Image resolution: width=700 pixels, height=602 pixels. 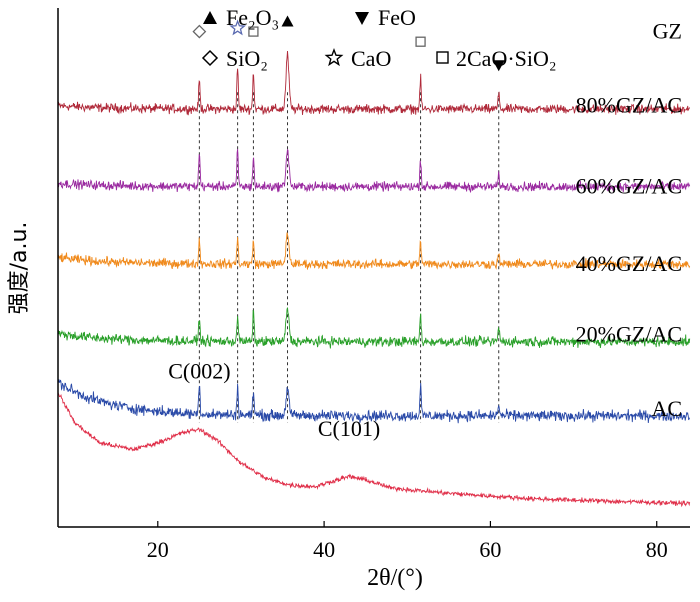 What do you see at coordinates (407, 541) in the screenshot?
I see `x-ticks: 20 40 60 80` at bounding box center [407, 541].